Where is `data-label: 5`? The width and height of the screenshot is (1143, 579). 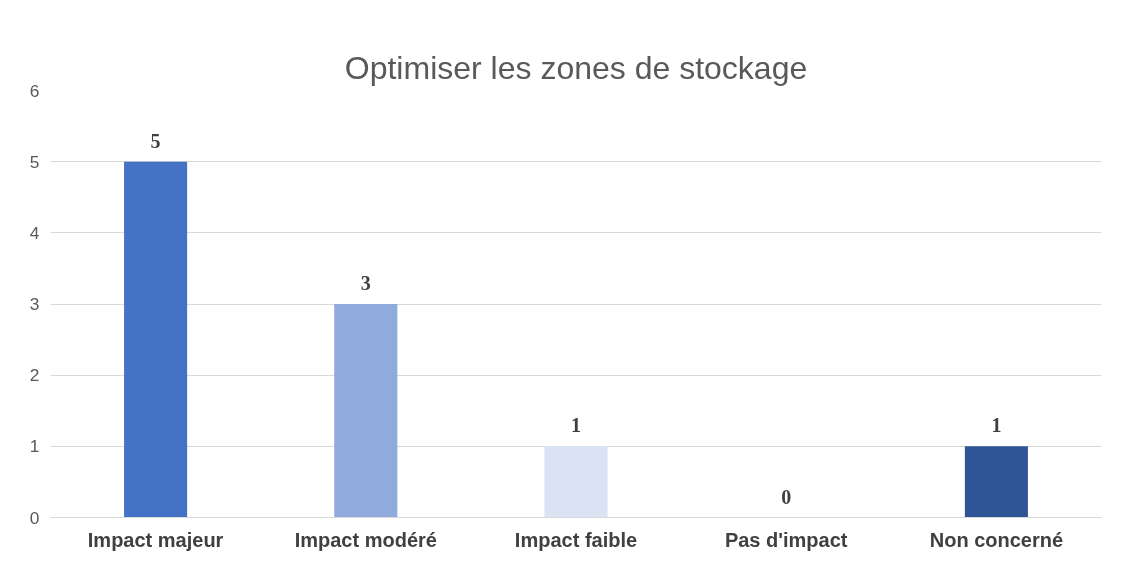 data-label: 5 is located at coordinates (155, 140).